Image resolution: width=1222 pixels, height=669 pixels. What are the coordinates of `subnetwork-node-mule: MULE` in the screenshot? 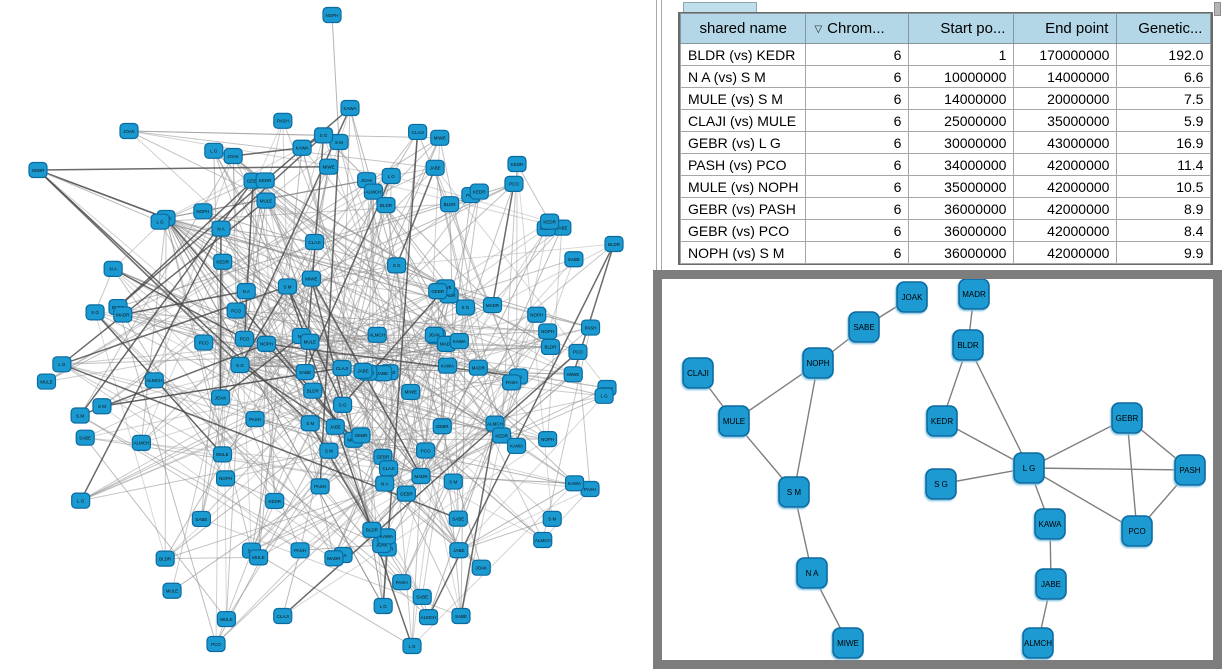 It's located at (734, 421).